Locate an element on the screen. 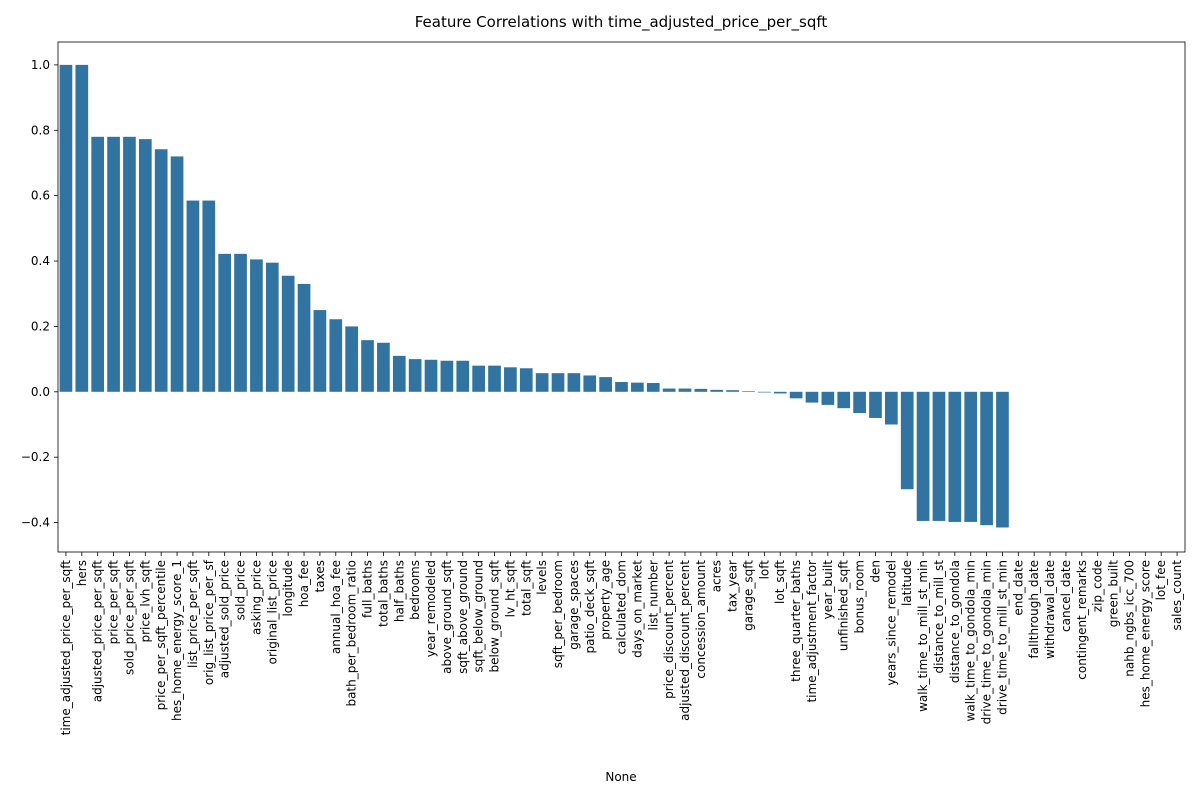  x-tick-label: hes_home_energy_score_1 is located at coordinates (177, 640).